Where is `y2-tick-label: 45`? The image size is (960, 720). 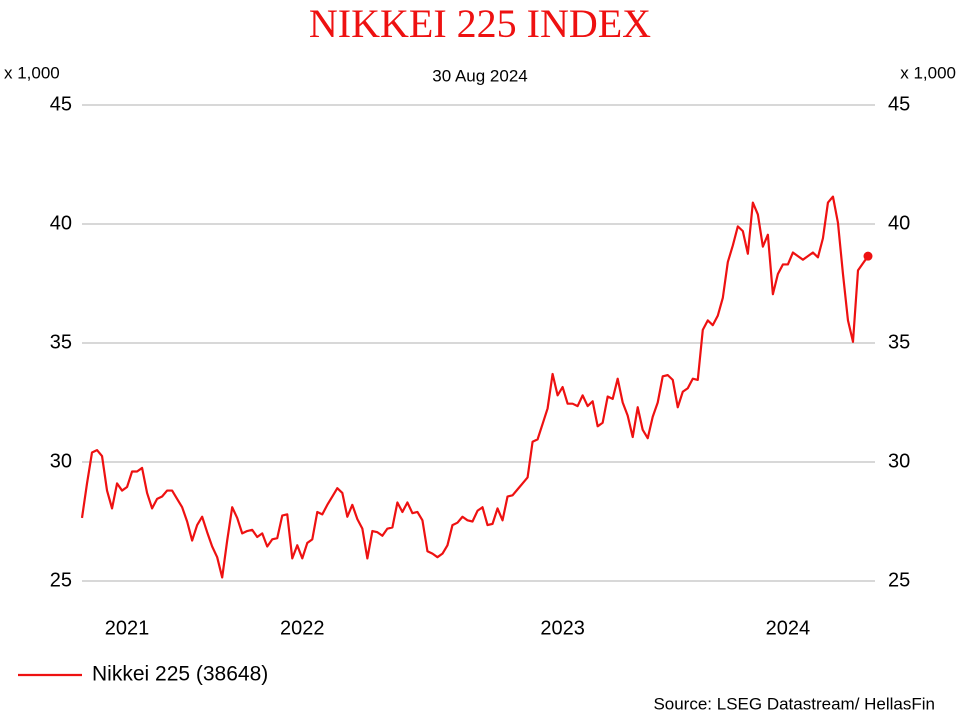 y2-tick-label: 45 is located at coordinates (899, 104).